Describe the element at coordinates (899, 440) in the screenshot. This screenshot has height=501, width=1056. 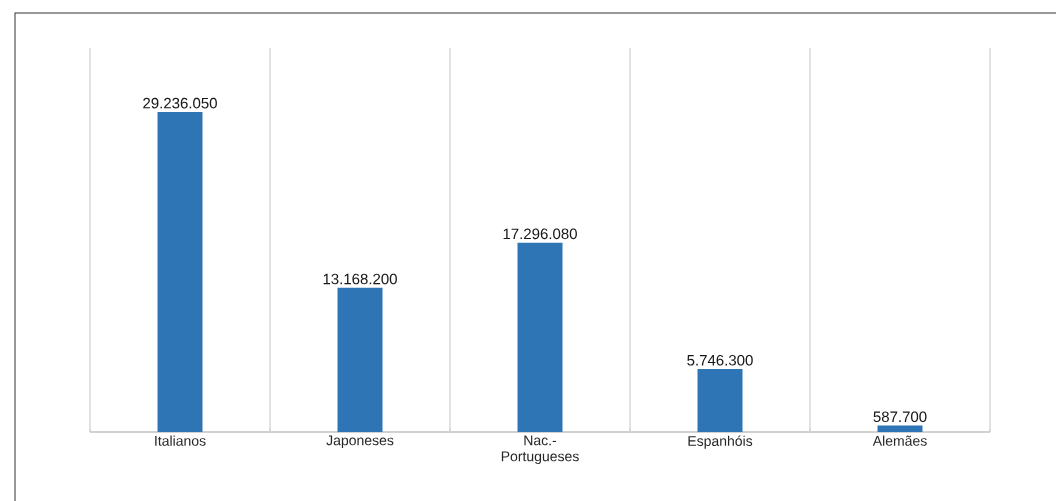
I see `x-tick-label: Alemães` at that location.